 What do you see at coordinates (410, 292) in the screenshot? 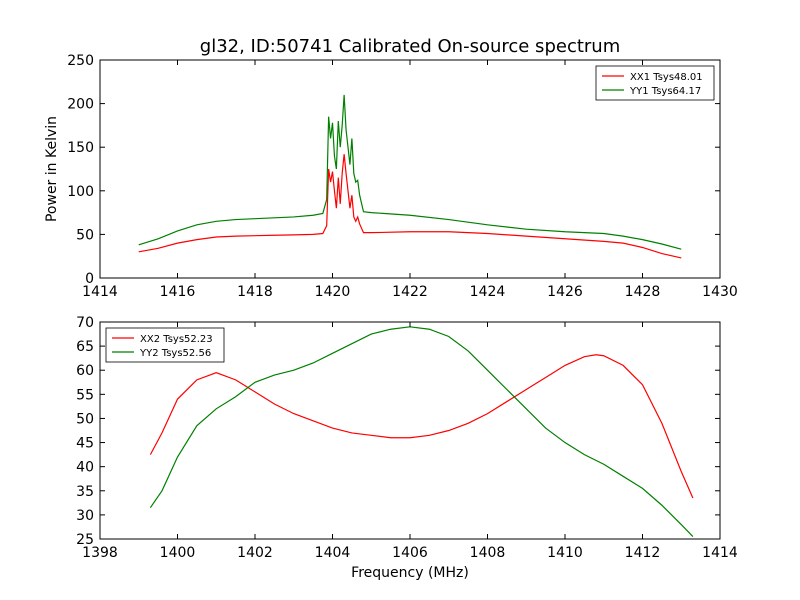
I see `top-xtick-label: 1422` at bounding box center [410, 292].